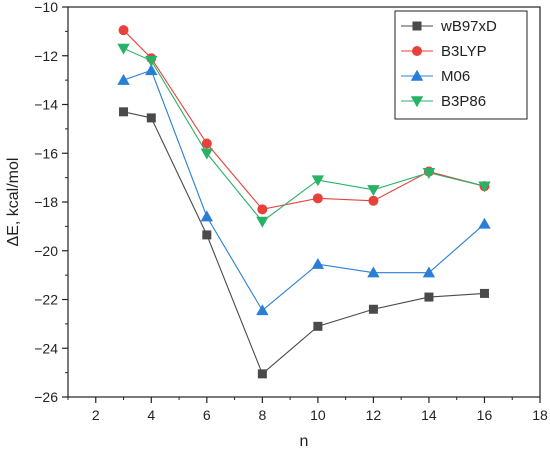 The height and width of the screenshot is (461, 550). I want to click on y-tick-label: −24, so click(46, 348).